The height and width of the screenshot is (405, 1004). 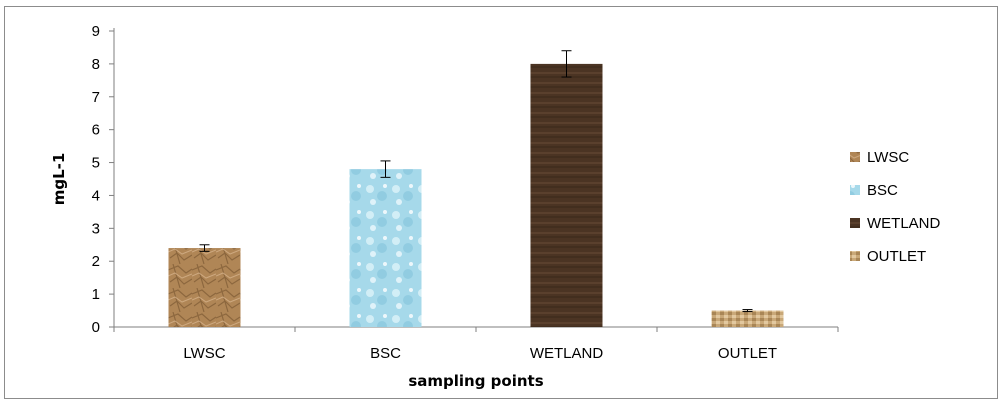 What do you see at coordinates (96, 195) in the screenshot?
I see `y-tick-label: 4` at bounding box center [96, 195].